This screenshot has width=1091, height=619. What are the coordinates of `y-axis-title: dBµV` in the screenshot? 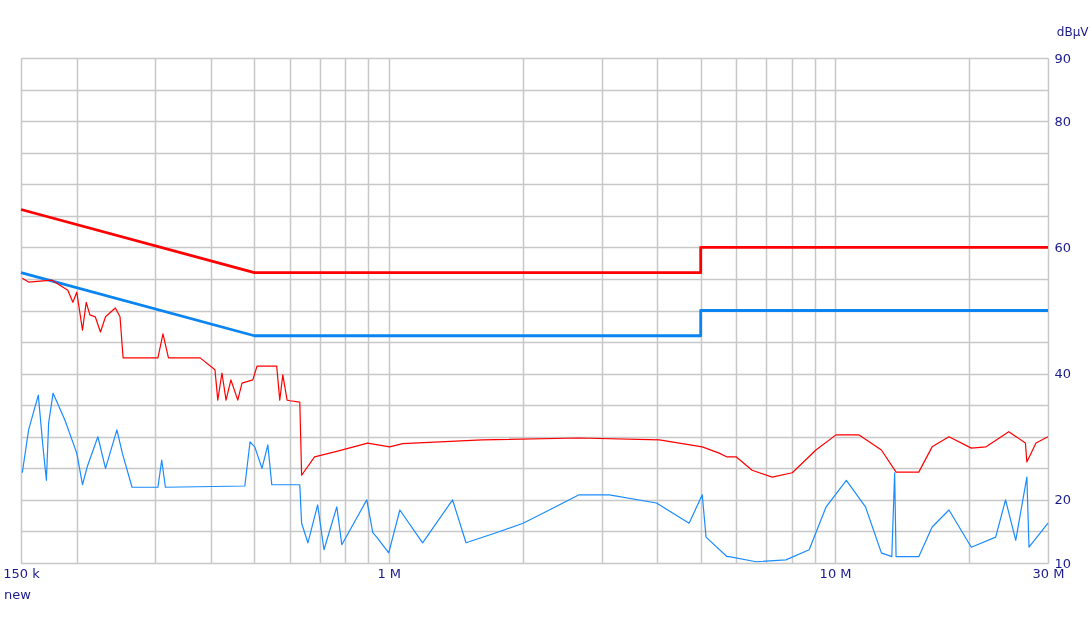 It's located at (1073, 31).